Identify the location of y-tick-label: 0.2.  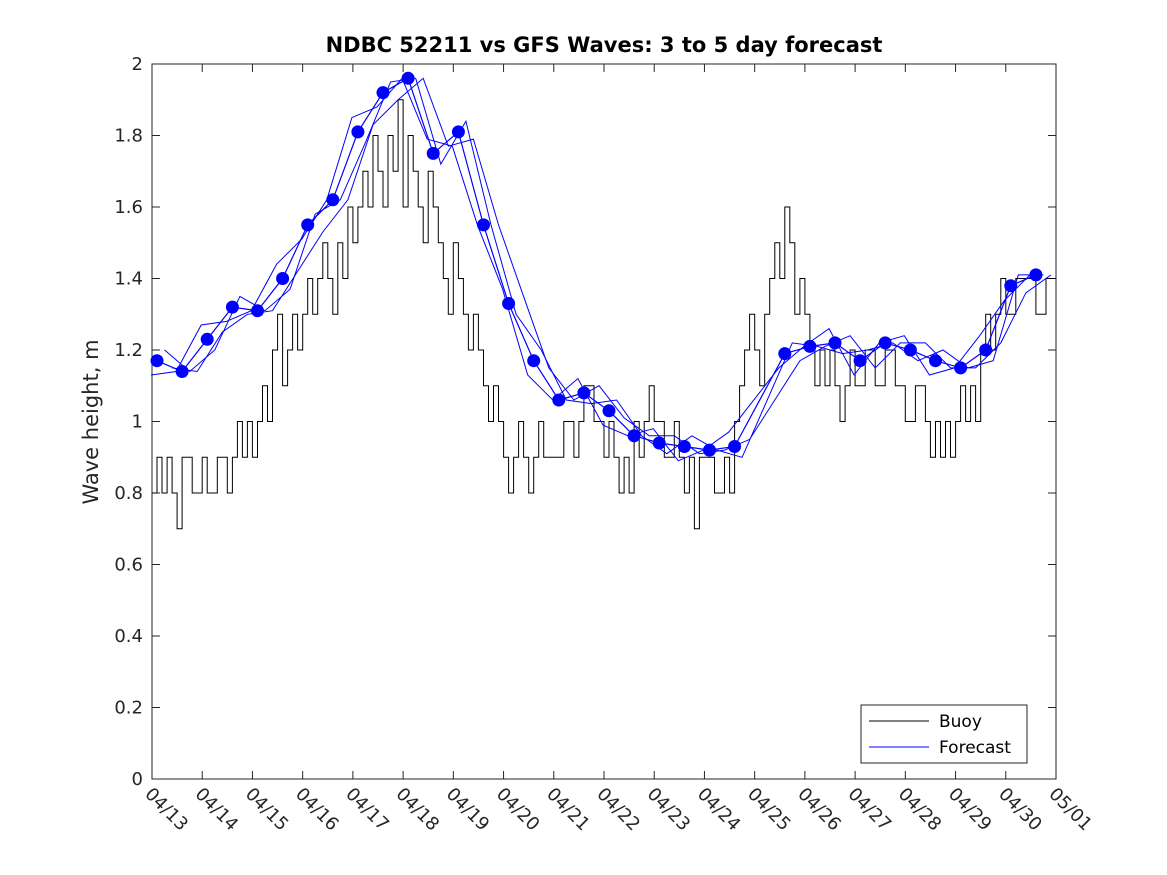
(128, 708).